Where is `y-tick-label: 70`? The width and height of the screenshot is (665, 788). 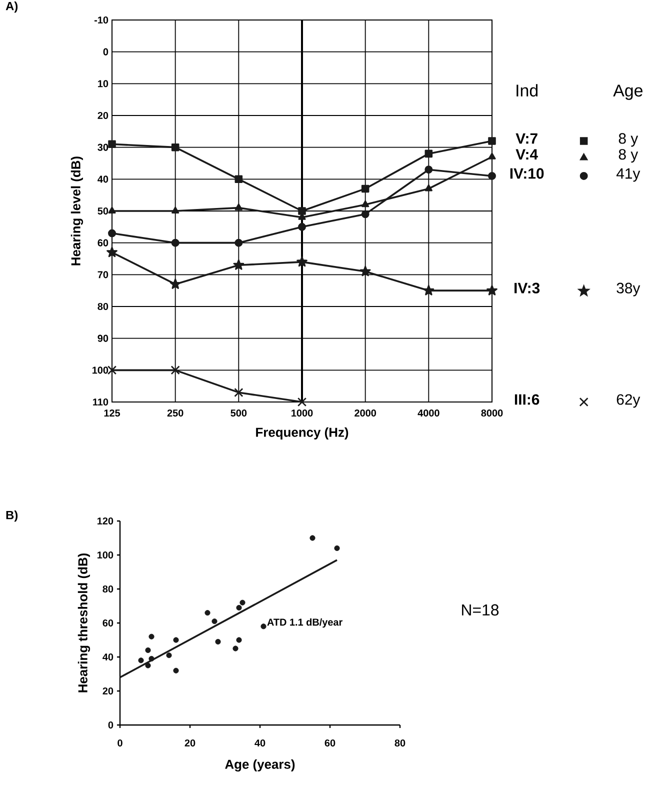
y-tick-label: 70 is located at coordinates (103, 274).